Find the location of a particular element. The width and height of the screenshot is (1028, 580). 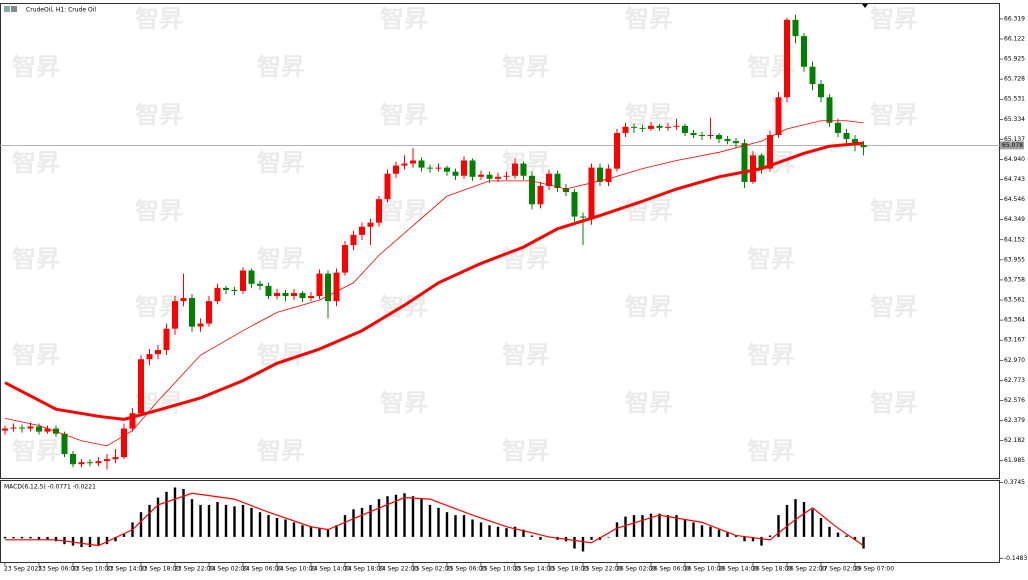

x-tick-label: 26 Sep 06:00 is located at coordinates (670, 569).